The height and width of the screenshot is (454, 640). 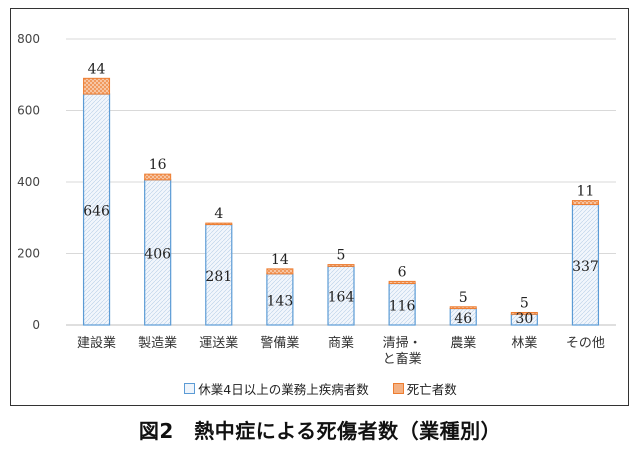 I want to click on legend-item-deaths: 死亡者数, so click(x=424, y=388).